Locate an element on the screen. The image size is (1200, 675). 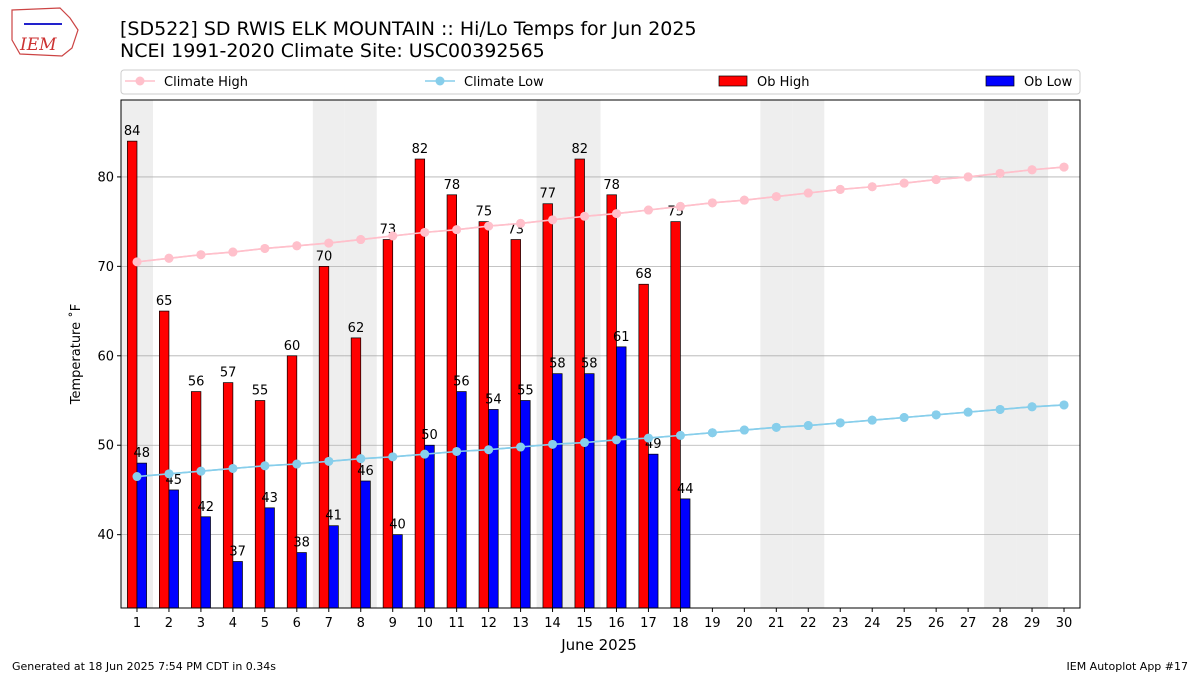
logo-outline is located at coordinates (45, 32).